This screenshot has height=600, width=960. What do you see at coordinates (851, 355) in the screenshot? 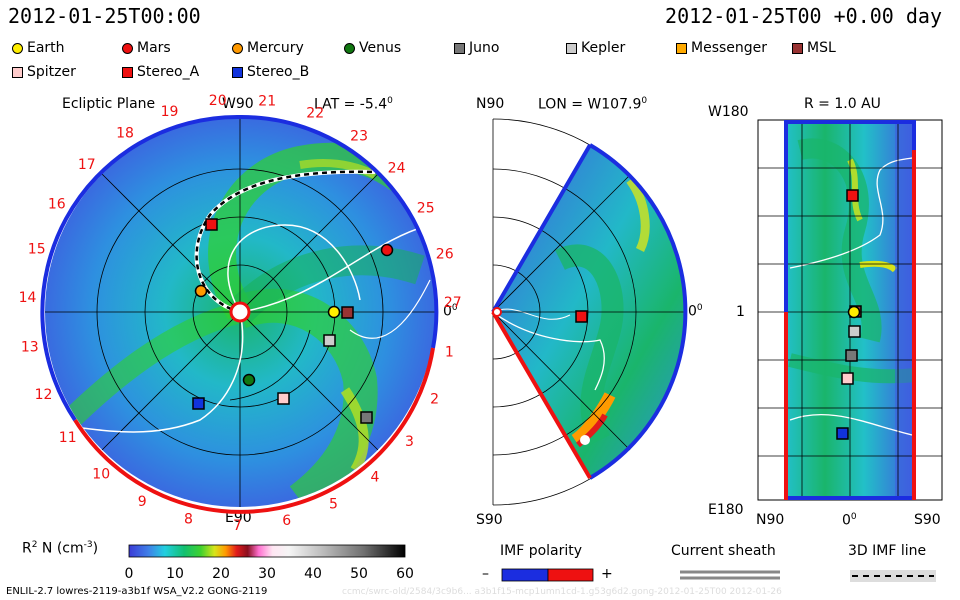
I see `r-juno-marker` at bounding box center [851, 355].